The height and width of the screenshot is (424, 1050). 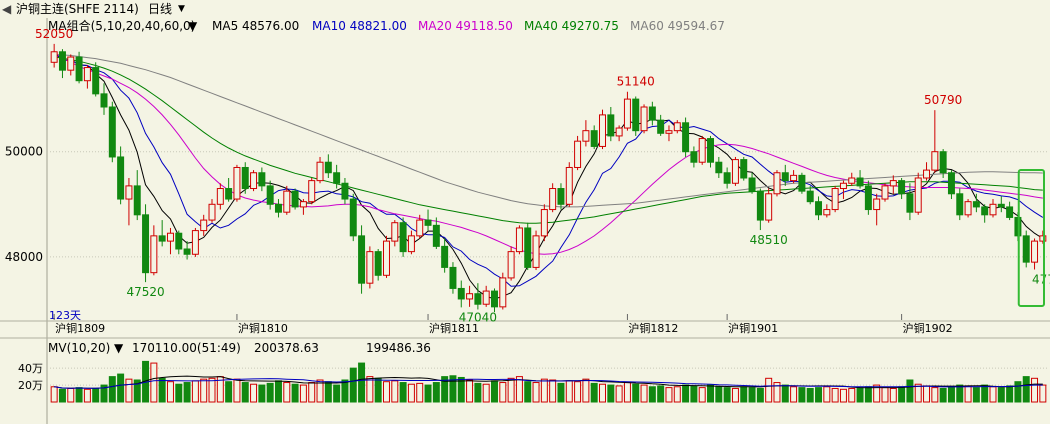 What do you see at coordinates (478, 317) in the screenshot?
I see `extreme-label: 47040` at bounding box center [478, 317].